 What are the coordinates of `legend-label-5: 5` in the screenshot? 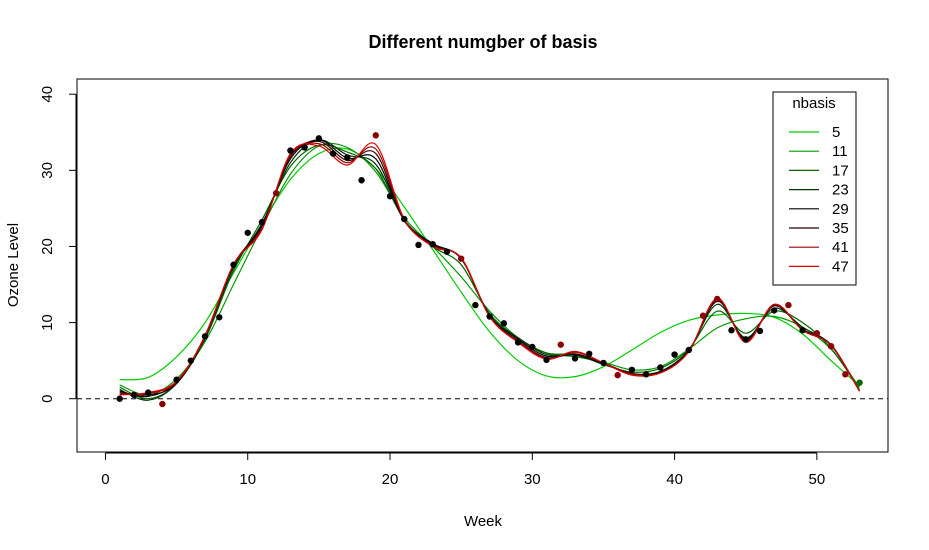 It's located at (836, 132).